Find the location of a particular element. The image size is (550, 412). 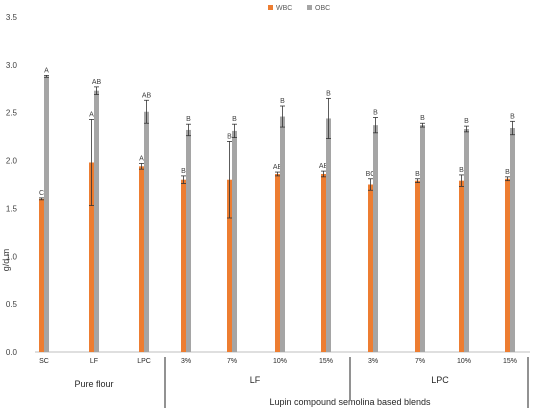

x-tick-label: SC is located at coordinates (44, 361).